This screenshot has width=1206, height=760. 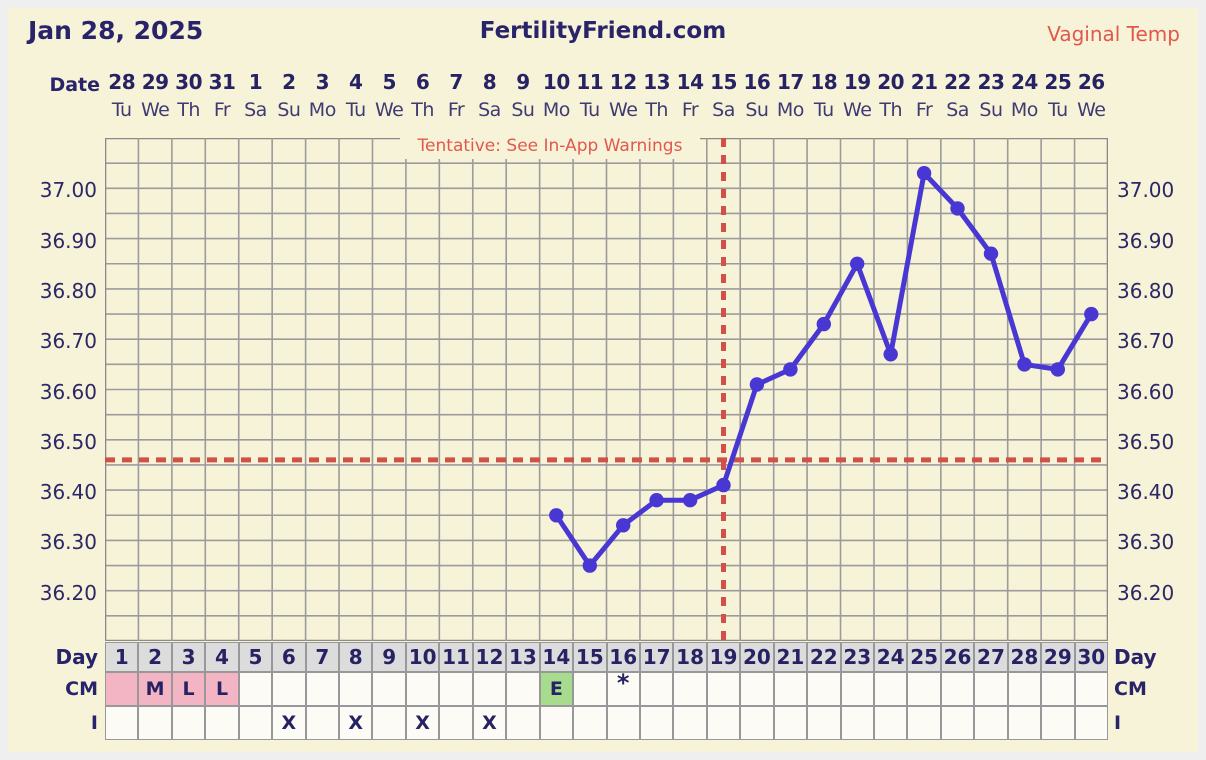 I want to click on day-cell: 29, so click(x=1058, y=657).